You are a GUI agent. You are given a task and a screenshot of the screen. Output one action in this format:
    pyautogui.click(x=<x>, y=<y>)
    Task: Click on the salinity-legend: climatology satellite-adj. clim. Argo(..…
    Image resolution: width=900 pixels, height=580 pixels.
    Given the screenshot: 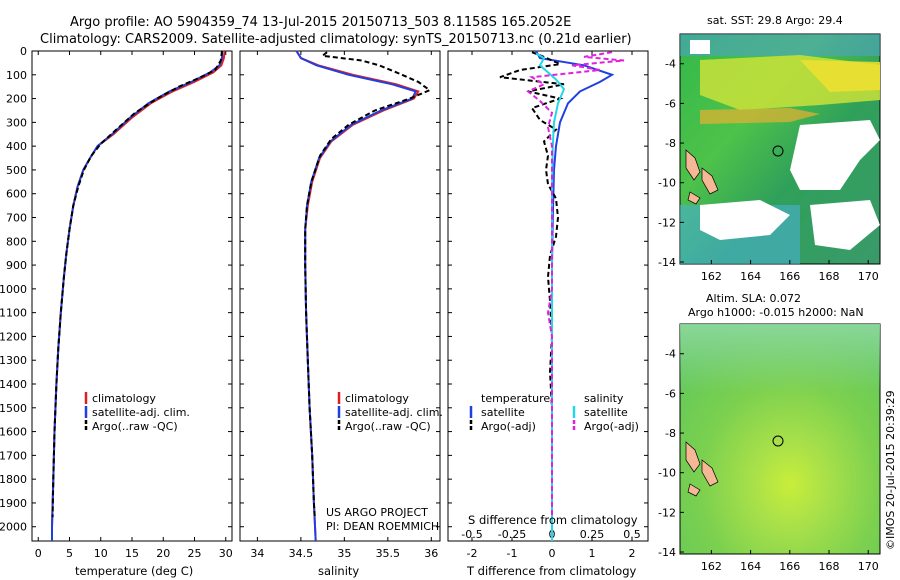 What is the action you would take?
    pyautogui.click(x=390, y=412)
    